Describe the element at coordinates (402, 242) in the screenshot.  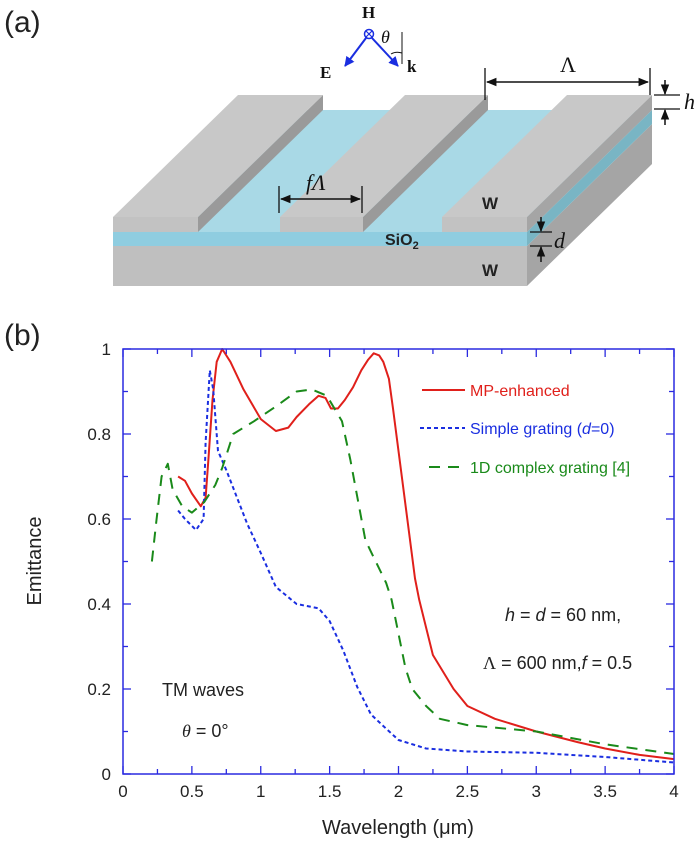
I see `sio2-label: SiO2` at that location.